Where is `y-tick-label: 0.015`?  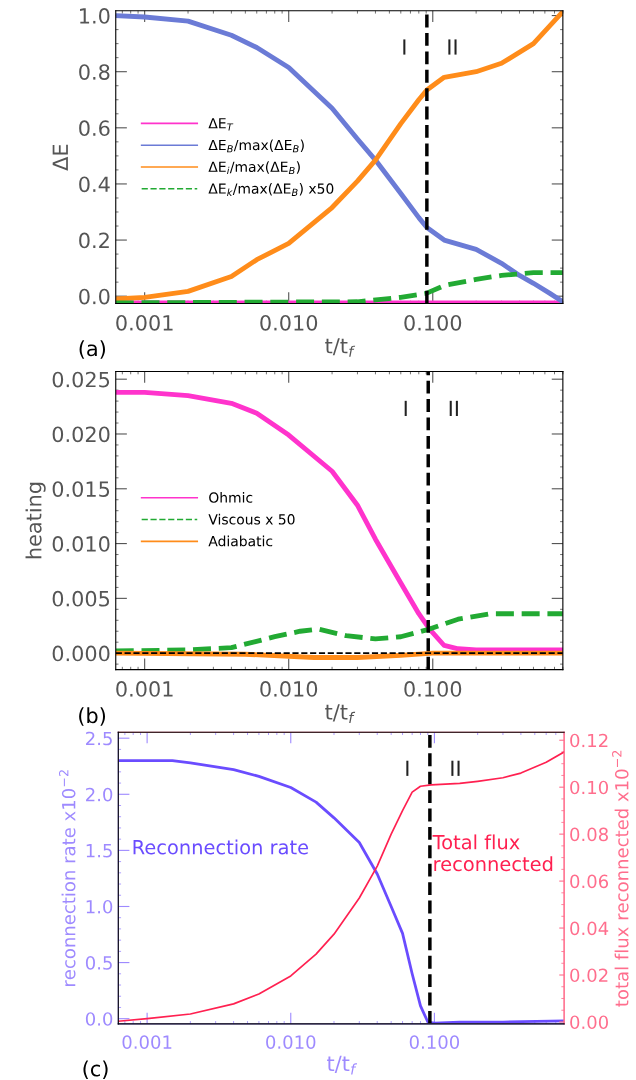 y-tick-label: 0.015 is located at coordinates (81, 489).